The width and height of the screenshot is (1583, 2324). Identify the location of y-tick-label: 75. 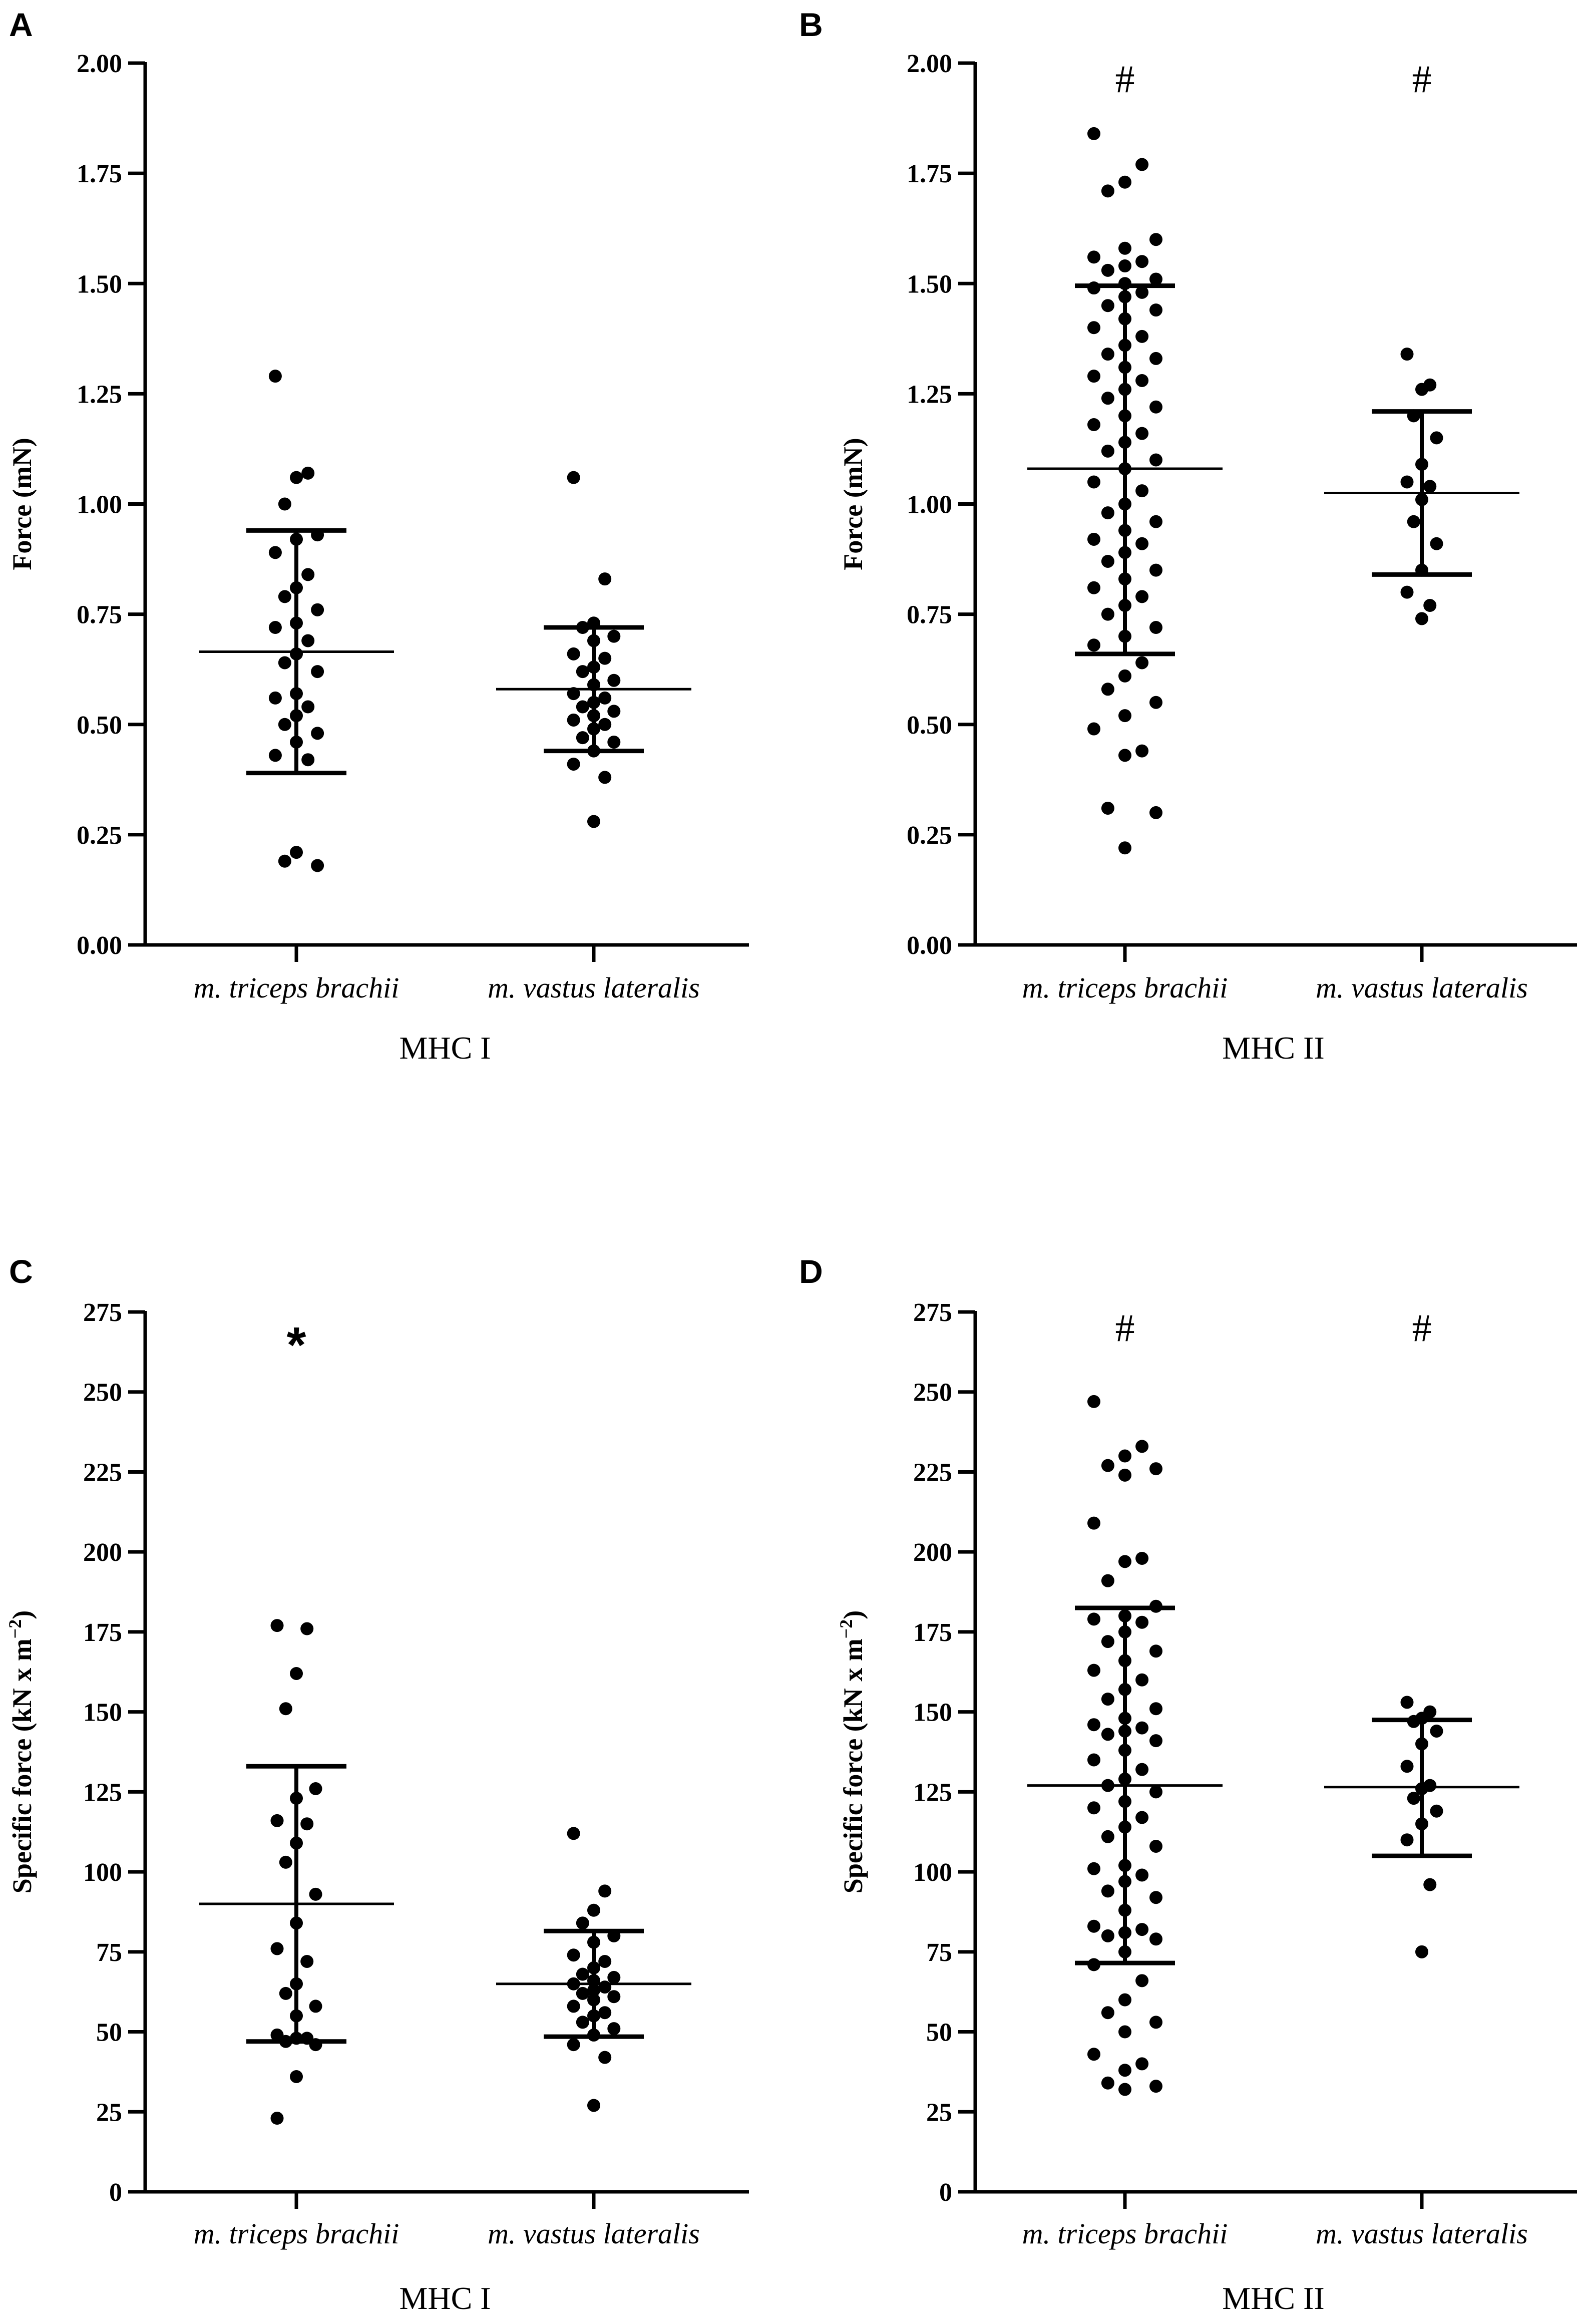
(109, 1952).